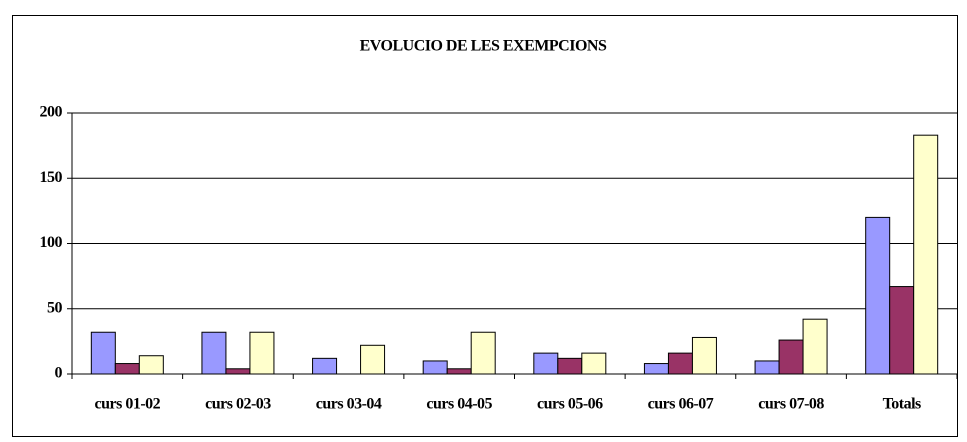 The image size is (967, 442). Describe the element at coordinates (349, 404) in the screenshot. I see `x-tick-label: curs 03-04` at that location.